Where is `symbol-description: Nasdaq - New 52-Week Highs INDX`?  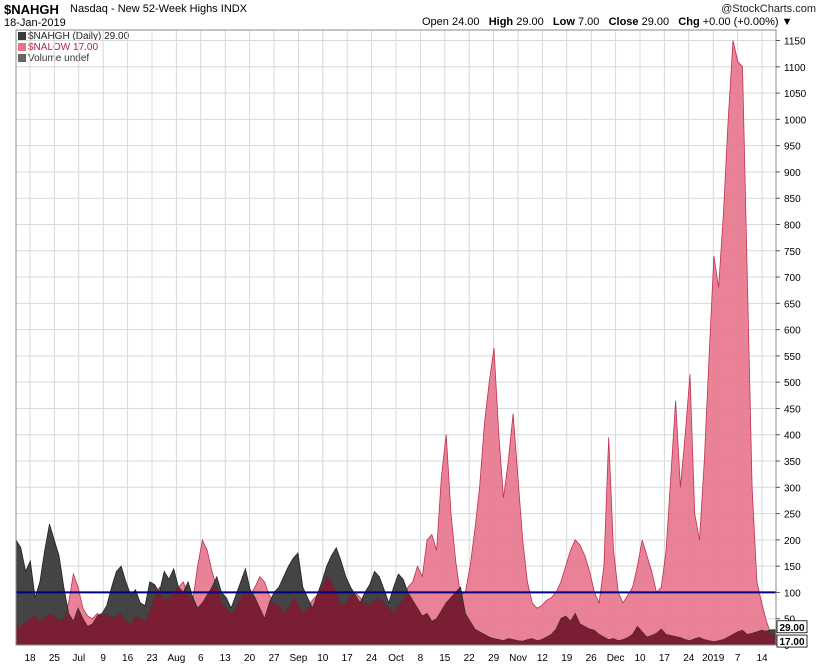
symbol-description: Nasdaq - New 52-Week Highs INDX is located at coordinates (159, 9).